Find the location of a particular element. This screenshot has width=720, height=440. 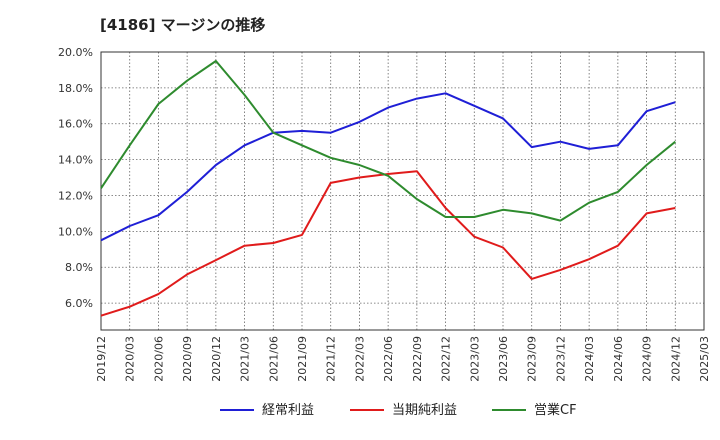

x-tick-label: 2020/06 is located at coordinates (158, 359).